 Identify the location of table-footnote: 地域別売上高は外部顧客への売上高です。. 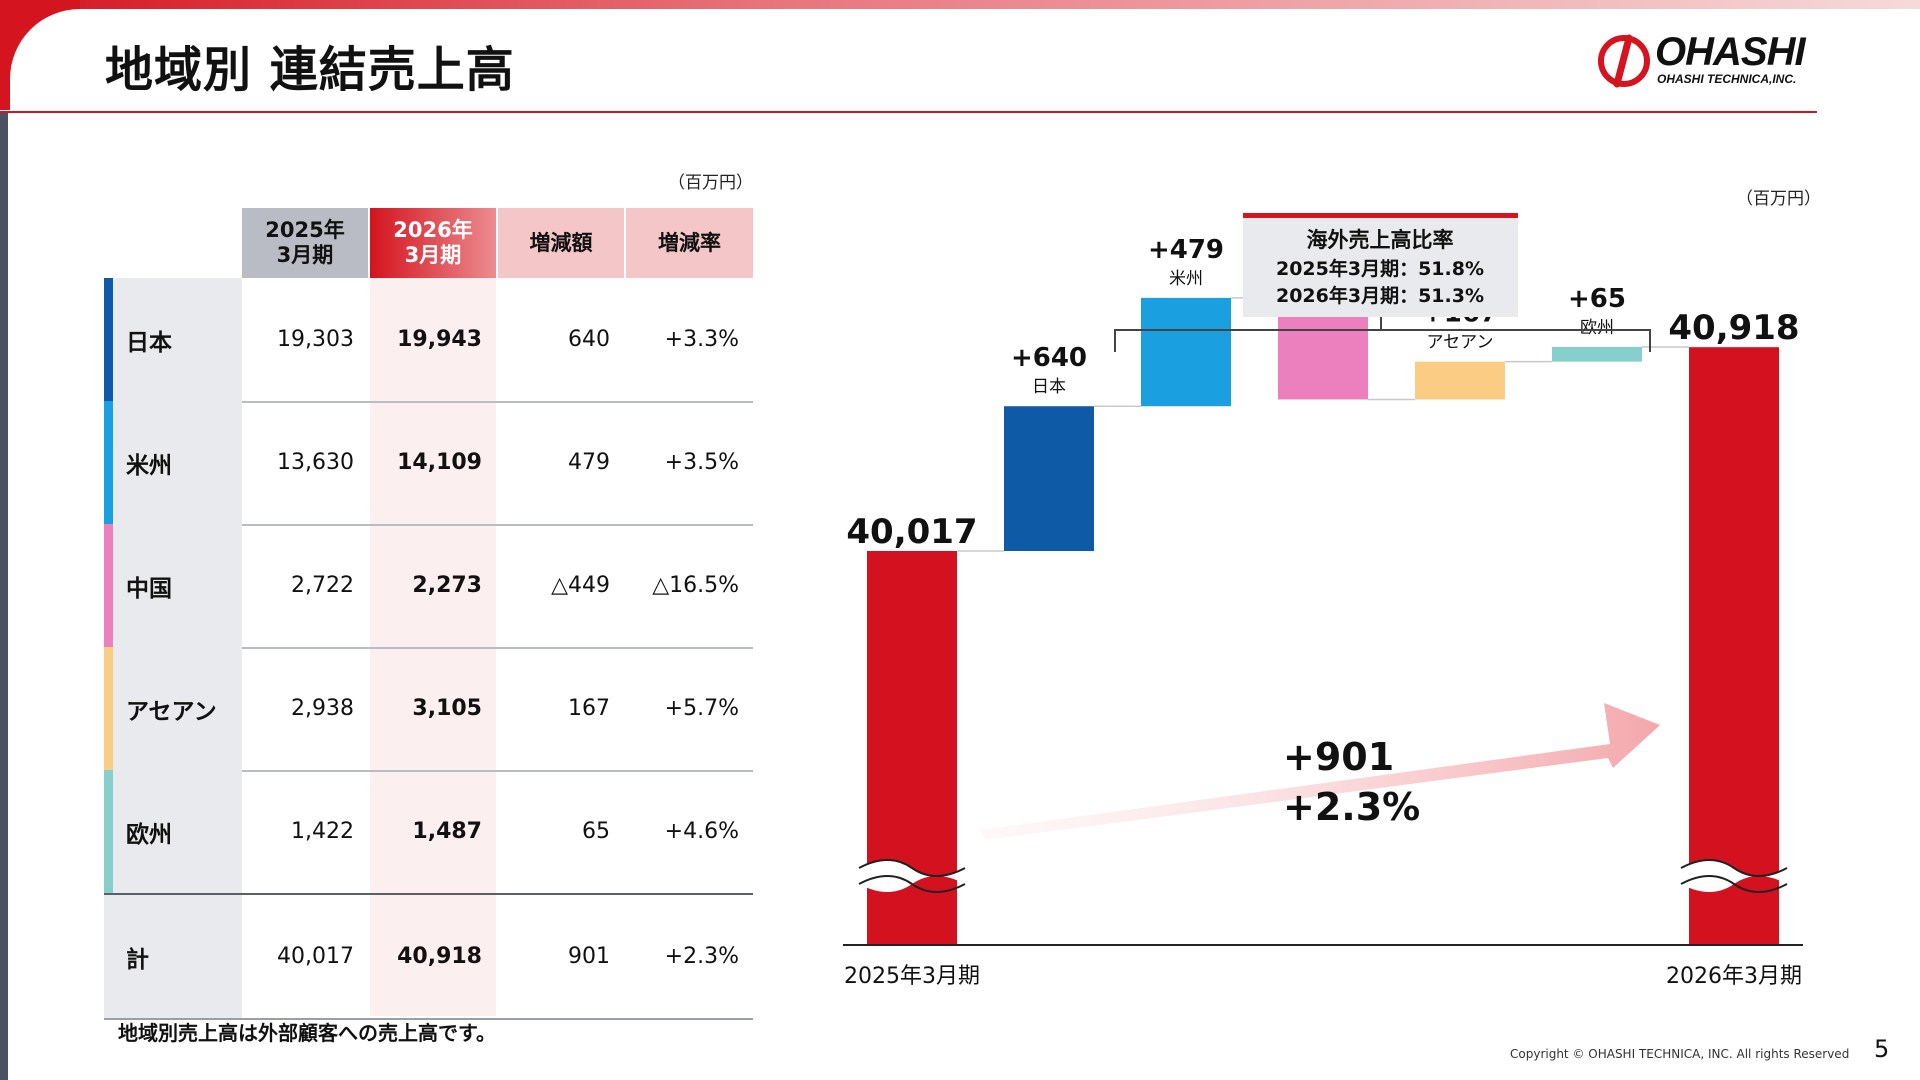
(307, 1033).